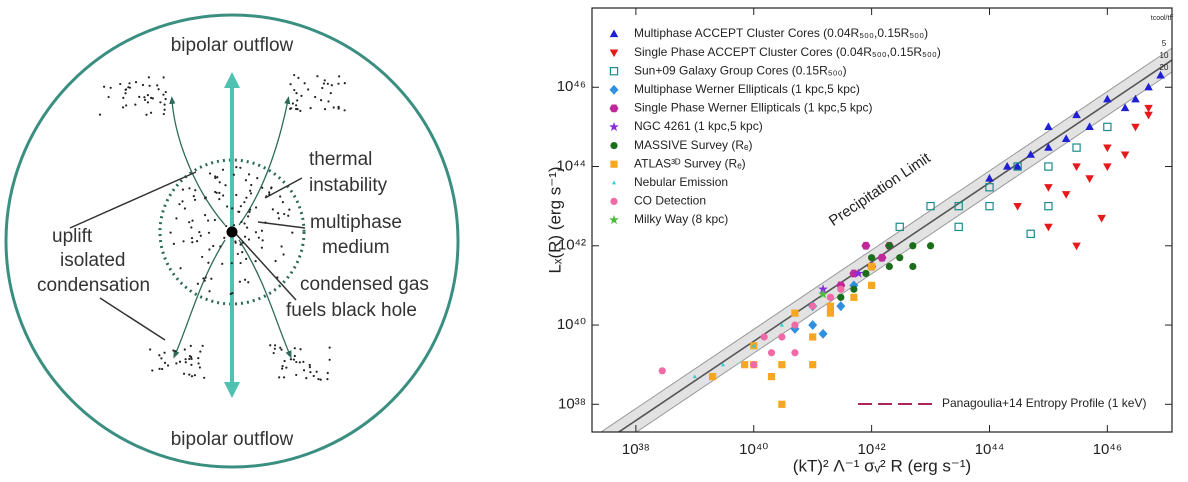 The height and width of the screenshot is (482, 1188). What do you see at coordinates (1162, 18) in the screenshot?
I see `reference-header: tcool/tff` at bounding box center [1162, 18].